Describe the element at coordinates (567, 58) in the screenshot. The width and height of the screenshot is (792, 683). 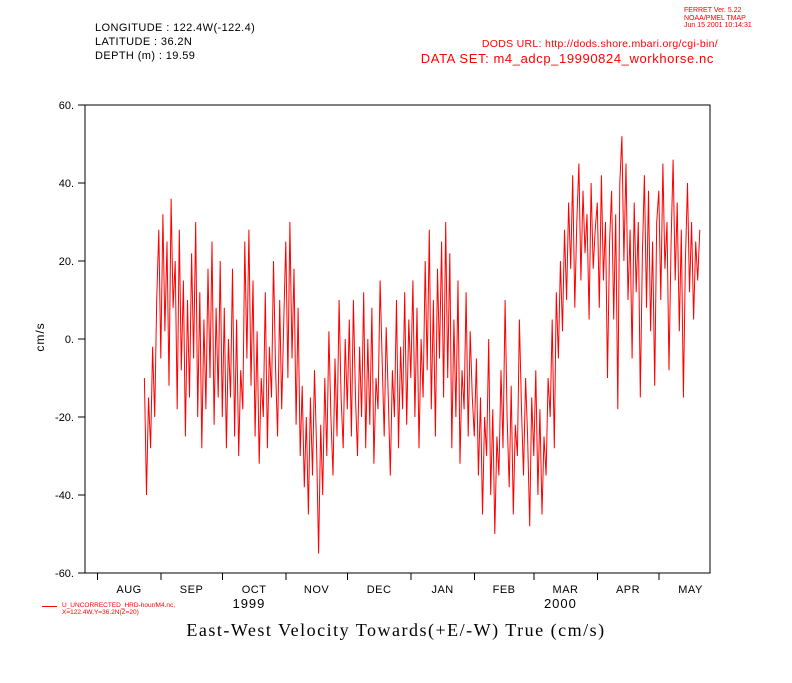
I see `dataset-name-text: DATA SET: m4_adcp_19990824_workhorse.nc` at that location.